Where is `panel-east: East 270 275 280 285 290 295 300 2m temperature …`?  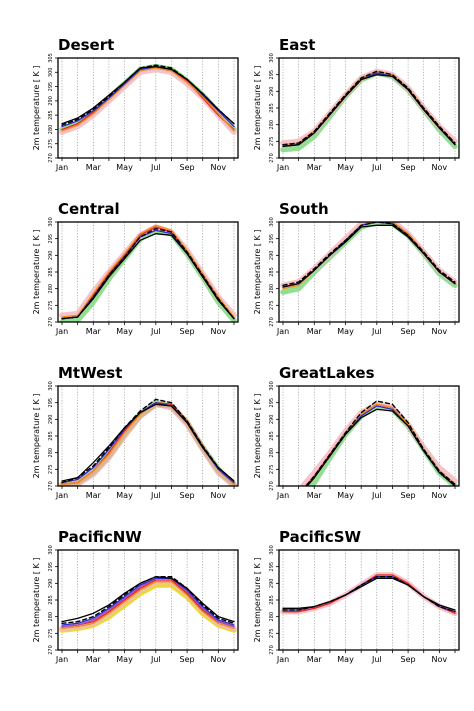
panel-east: East 270 275 280 285 290 295 300 2m temperature … is located at coordinates (356, 104).